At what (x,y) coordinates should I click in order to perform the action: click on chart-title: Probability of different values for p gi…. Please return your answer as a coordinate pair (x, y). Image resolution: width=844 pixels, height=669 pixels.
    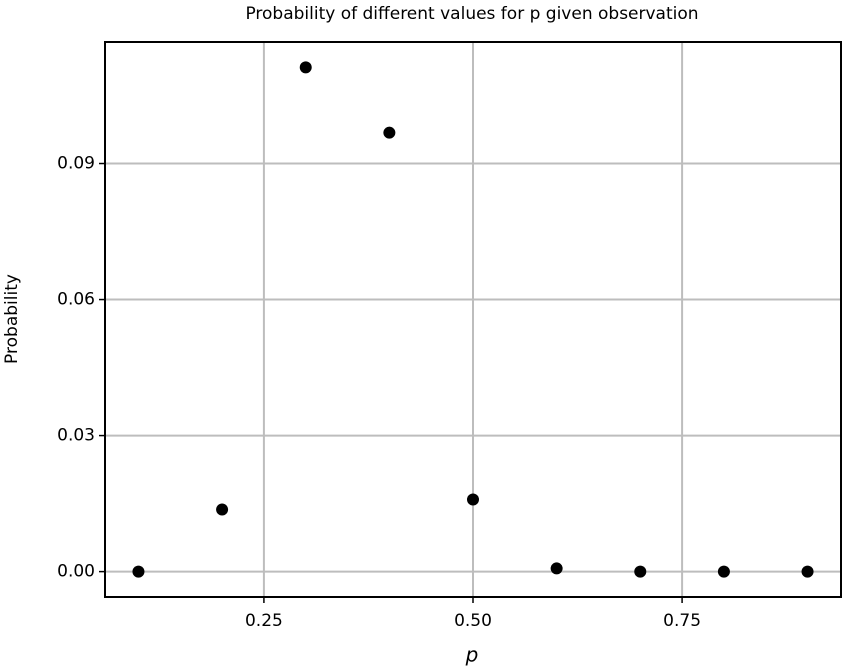
    Looking at the image, I should click on (471, 14).